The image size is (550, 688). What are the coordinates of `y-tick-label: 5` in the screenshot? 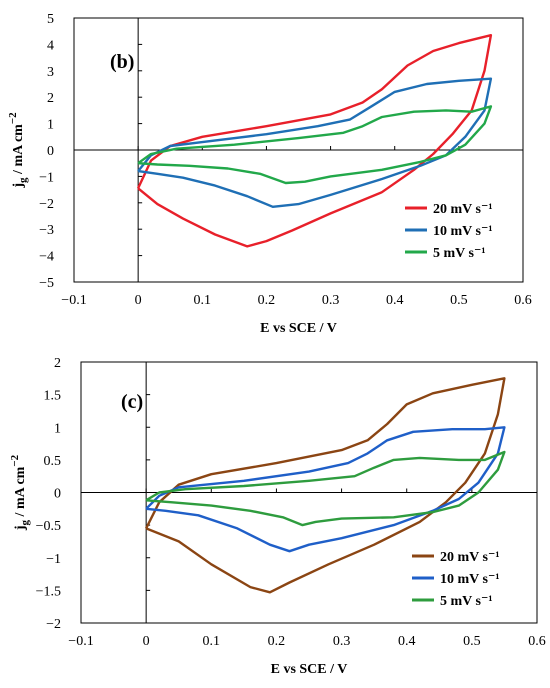 It's located at (50, 19).